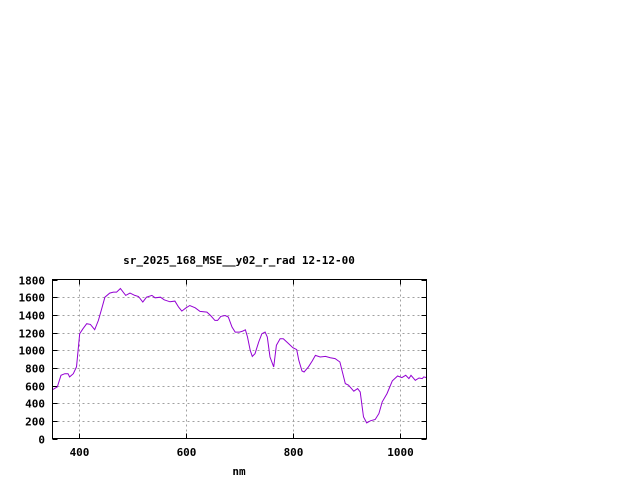 Image resolution: width=640 pixels, height=480 pixels. I want to click on x-axis-label: nm, so click(239, 471).